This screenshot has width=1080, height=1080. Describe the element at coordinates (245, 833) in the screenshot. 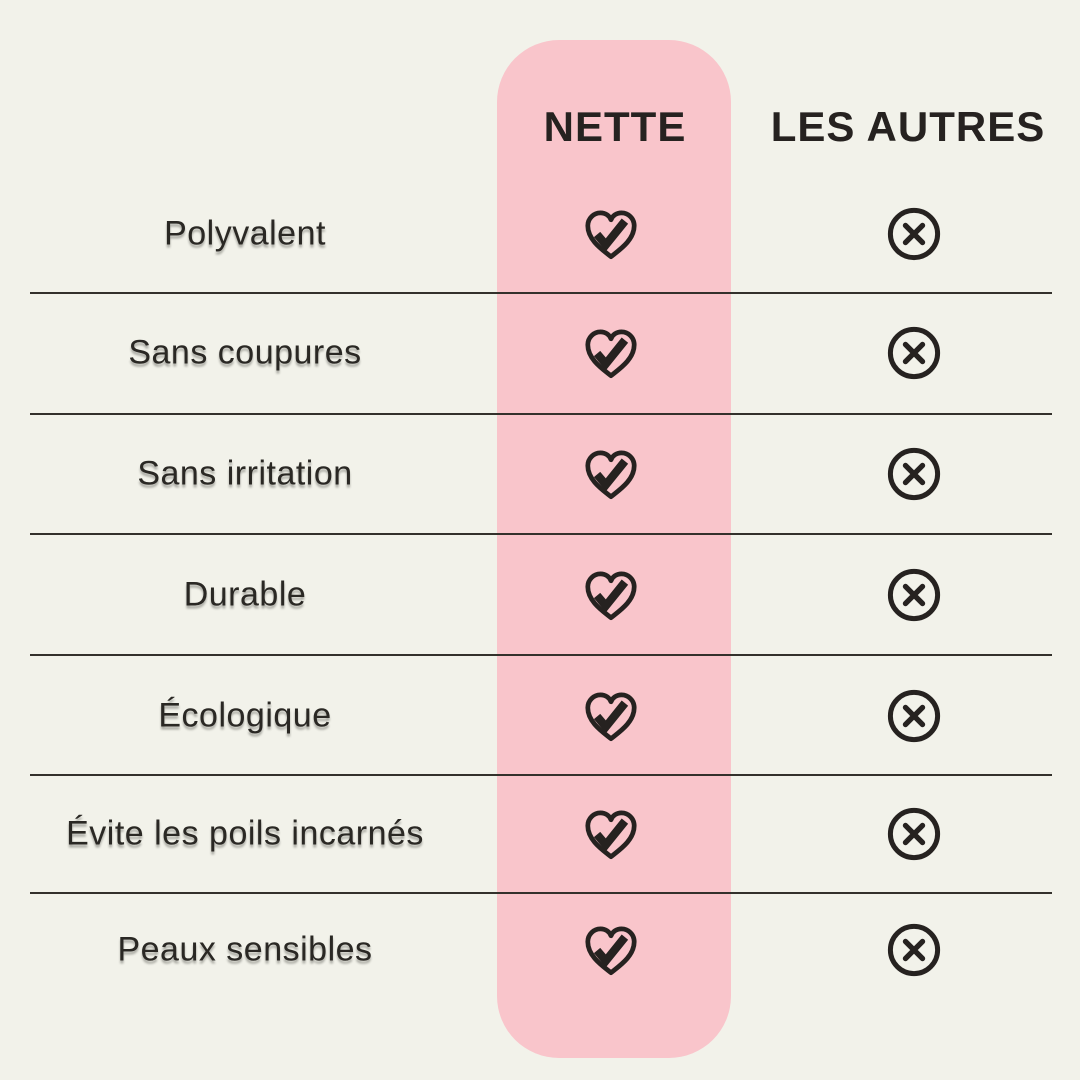

I see `feature-label: Évite les poils incarnés` at that location.